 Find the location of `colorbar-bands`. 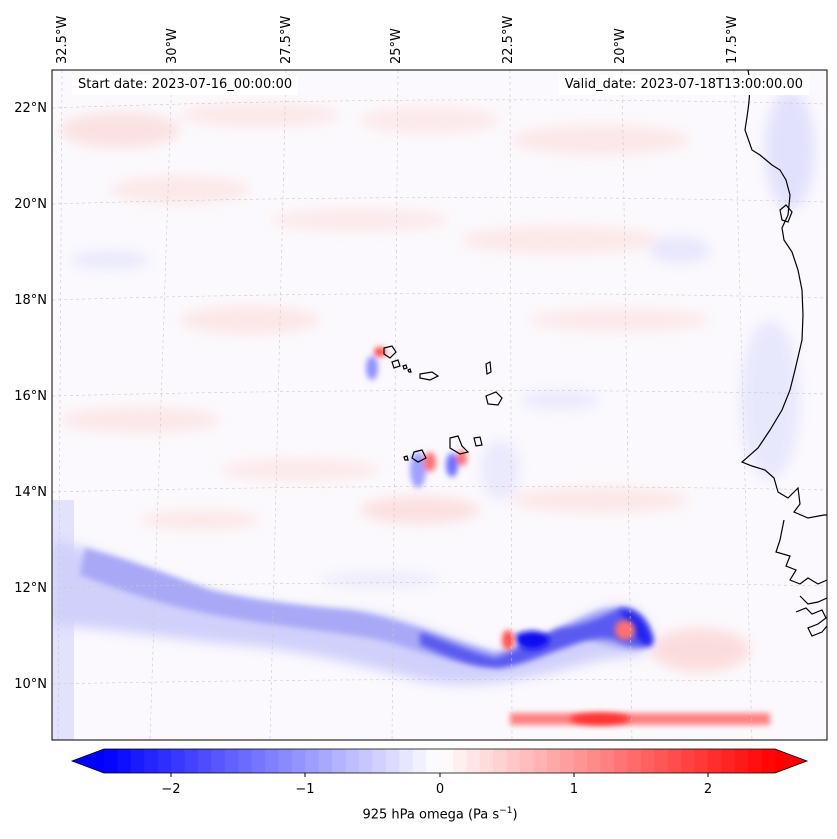

colorbar-bands is located at coordinates (440, 761).